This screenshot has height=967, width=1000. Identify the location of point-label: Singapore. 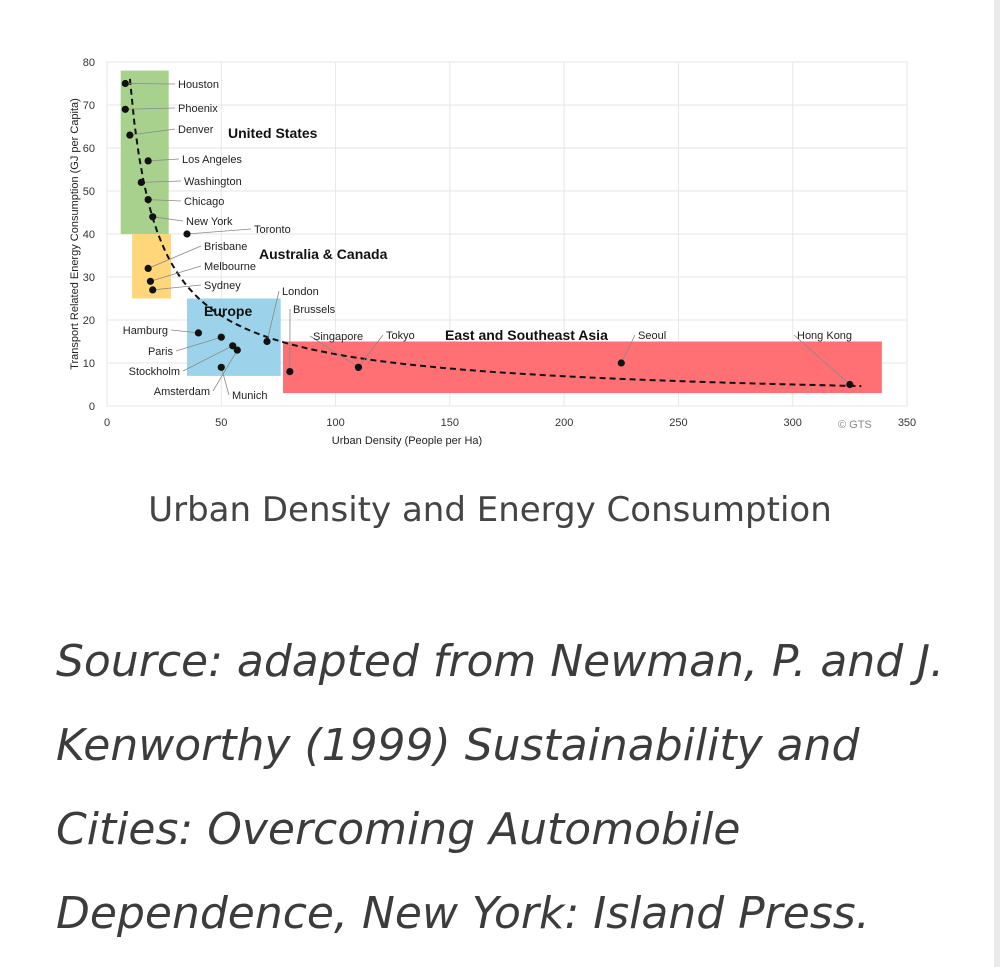
(338, 337).